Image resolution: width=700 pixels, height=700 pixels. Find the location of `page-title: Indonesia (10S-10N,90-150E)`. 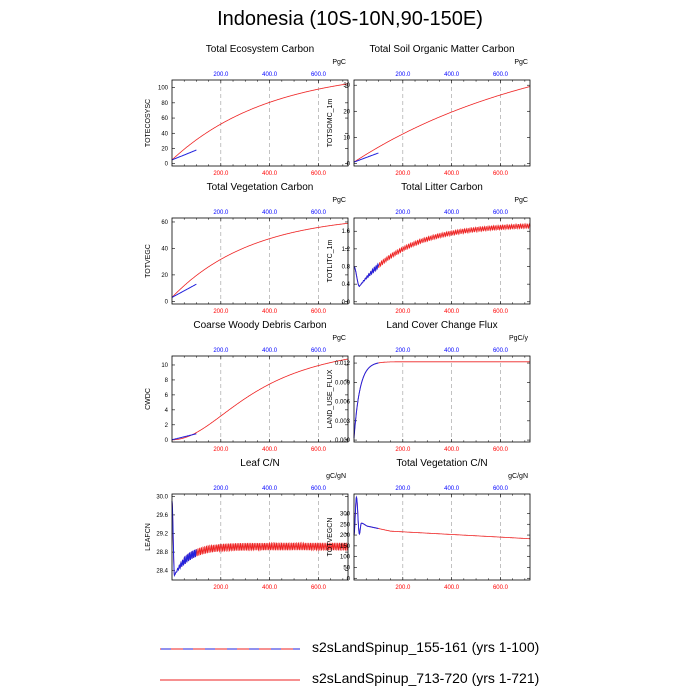

page-title: Indonesia (10S-10N,90-150E) is located at coordinates (350, 19).